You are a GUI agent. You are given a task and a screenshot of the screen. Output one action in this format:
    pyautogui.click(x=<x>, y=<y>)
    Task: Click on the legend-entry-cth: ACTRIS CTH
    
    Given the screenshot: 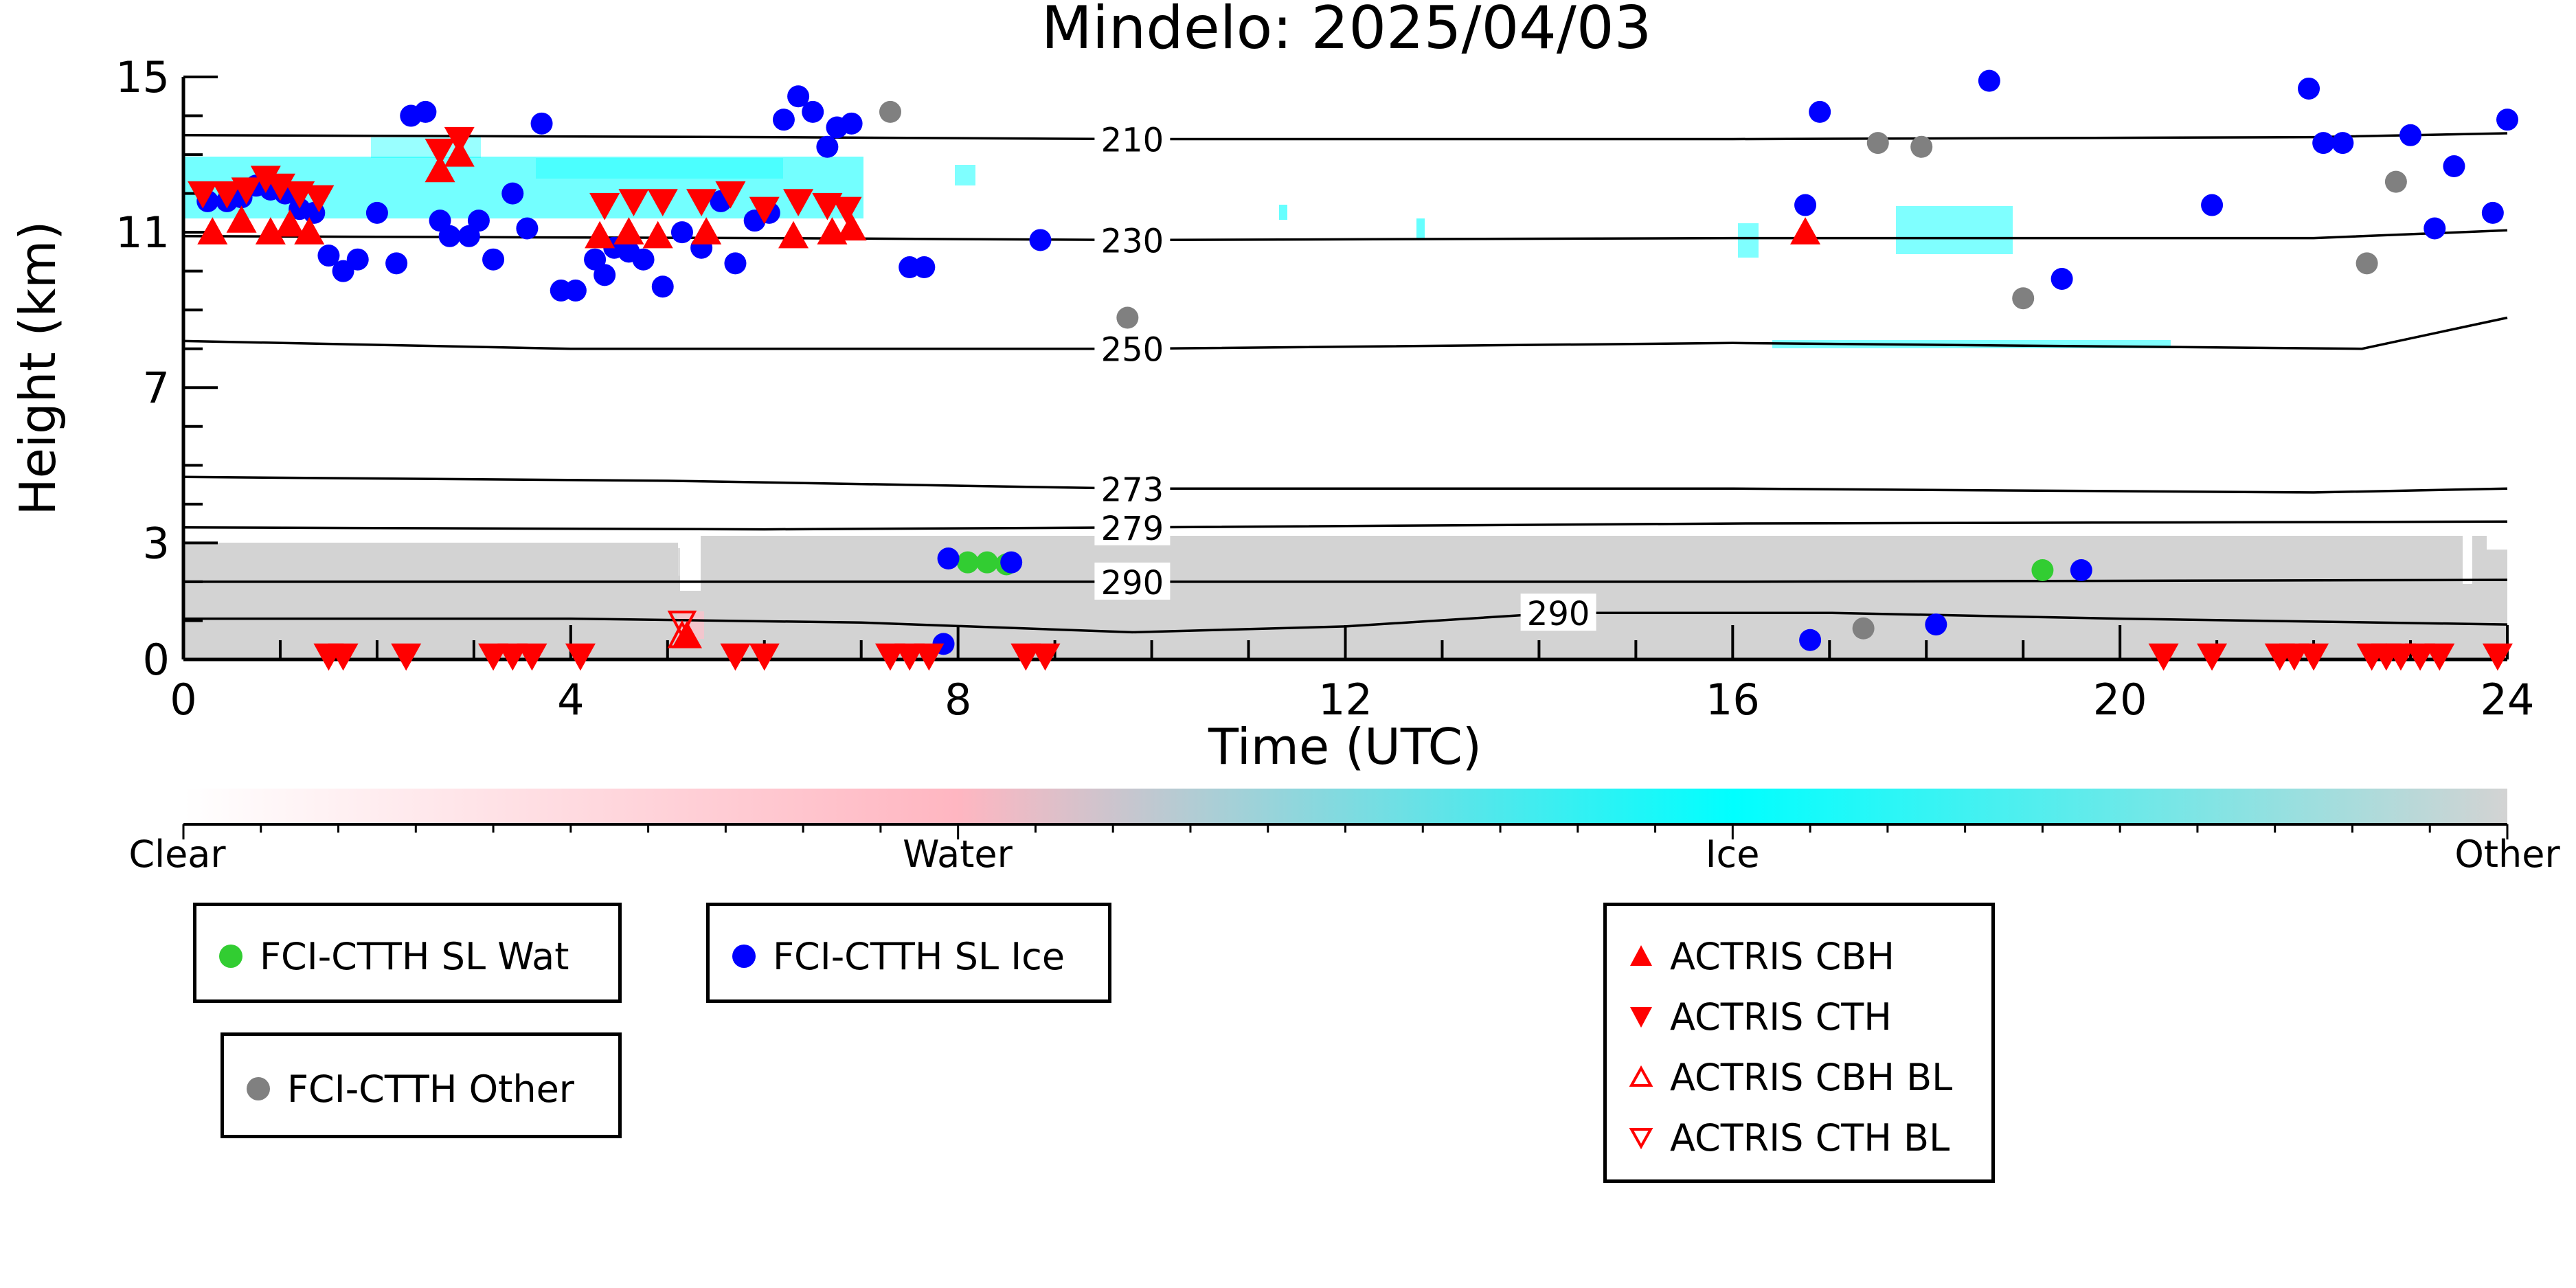 What is the action you would take?
    pyautogui.click(x=1749, y=1017)
    